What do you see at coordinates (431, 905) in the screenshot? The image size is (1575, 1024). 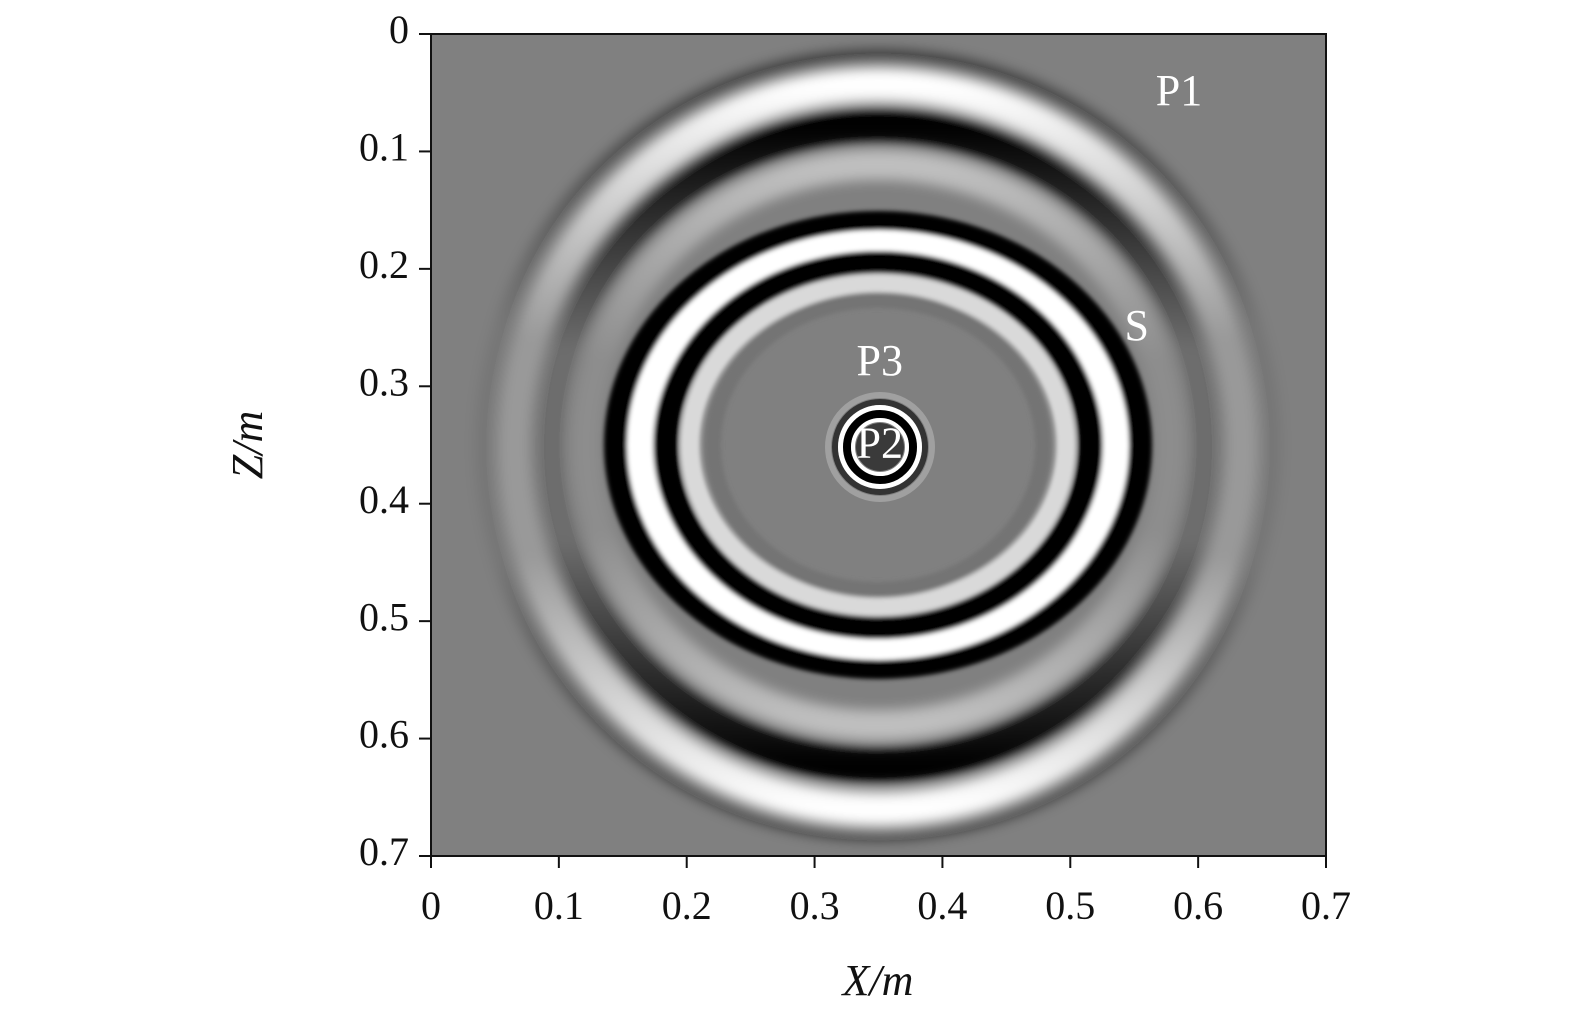 I see `x-tick-label: 0` at bounding box center [431, 905].